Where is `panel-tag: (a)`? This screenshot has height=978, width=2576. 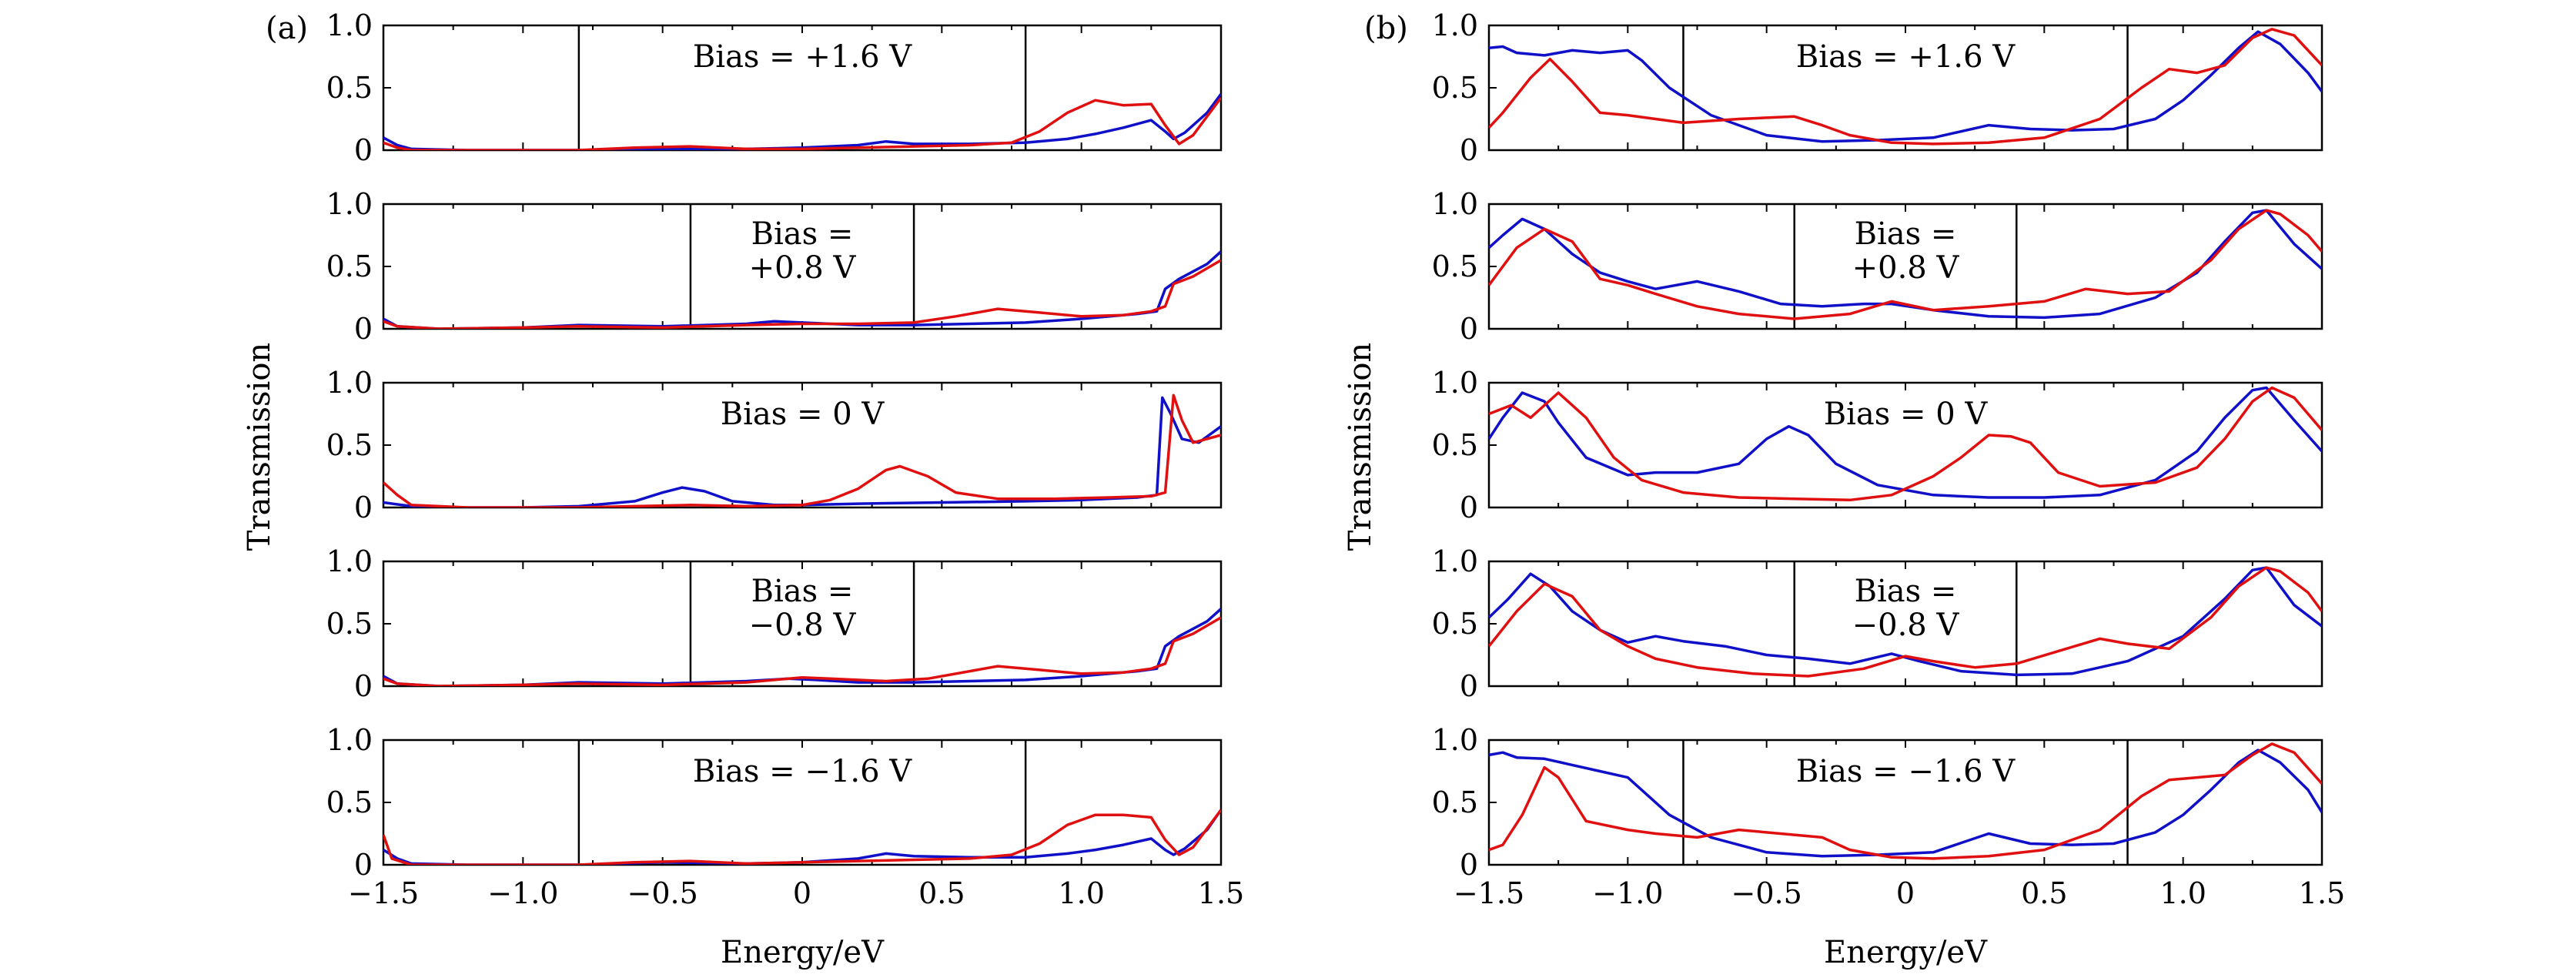 panel-tag: (a) is located at coordinates (287, 29).